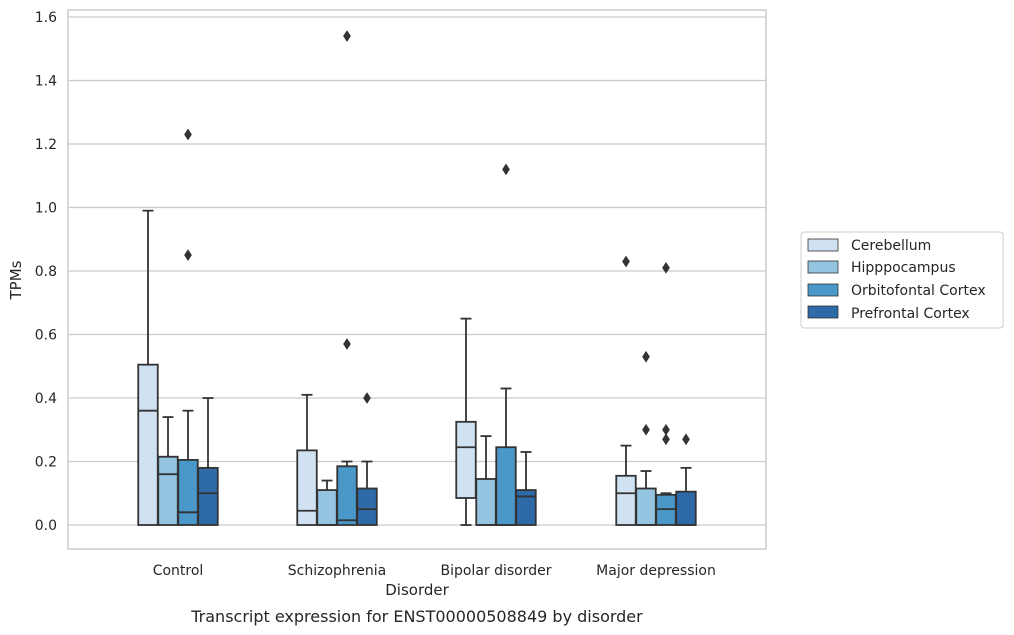 The height and width of the screenshot is (635, 1014). I want to click on y-tick-label: 0.4, so click(46, 399).